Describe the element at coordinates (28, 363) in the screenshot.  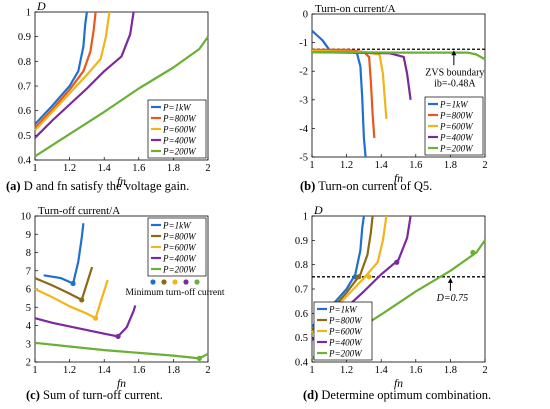
I see `y-tick-label: 2` at that location.